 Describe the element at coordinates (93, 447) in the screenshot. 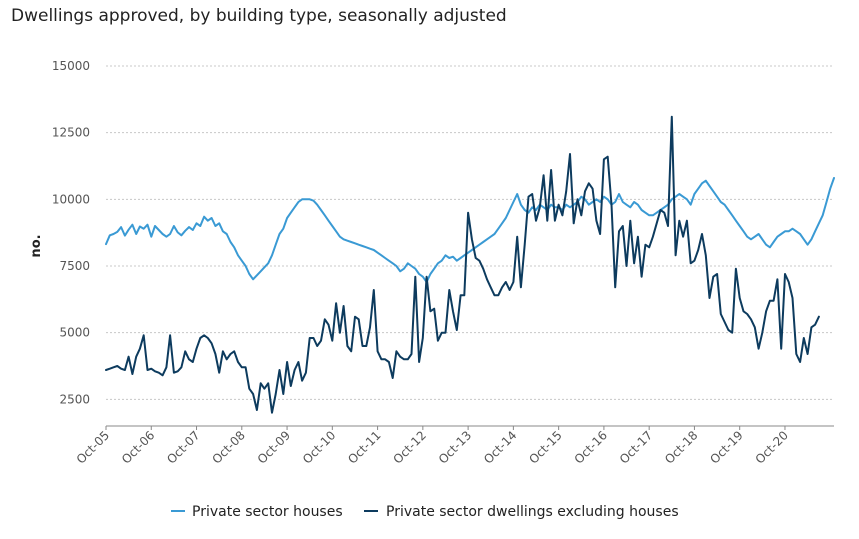

I see `x-tick-label: Oct-05` at that location.